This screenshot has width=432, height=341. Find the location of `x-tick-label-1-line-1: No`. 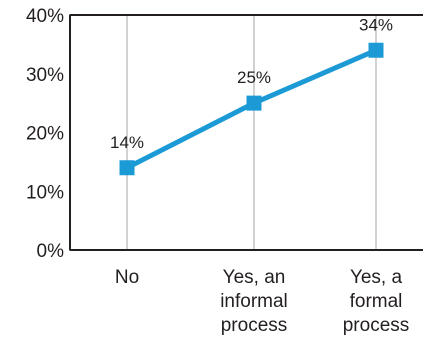

x-tick-label-1-line-1: No is located at coordinates (127, 277).